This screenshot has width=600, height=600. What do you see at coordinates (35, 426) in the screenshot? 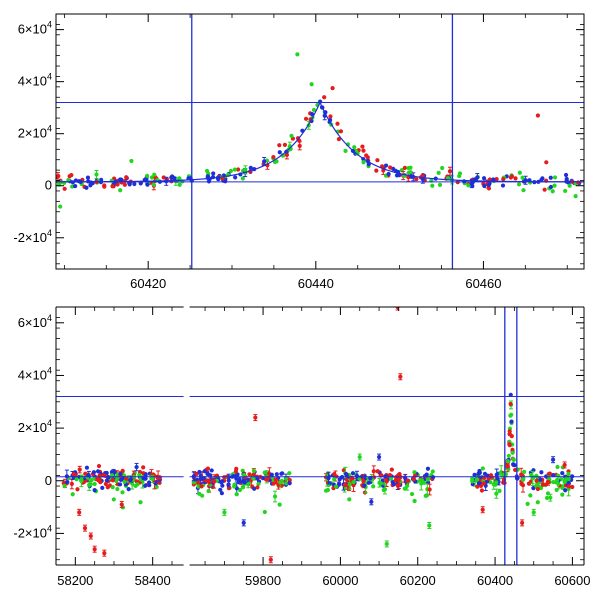
I see `y-tick-label: 2×10⁴` at bounding box center [35, 426].